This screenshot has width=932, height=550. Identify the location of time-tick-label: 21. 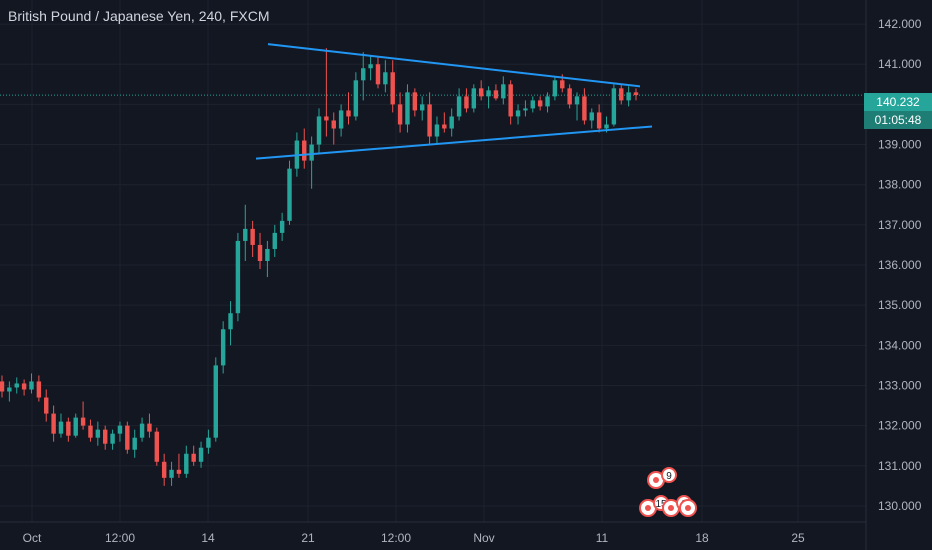
(308, 538).